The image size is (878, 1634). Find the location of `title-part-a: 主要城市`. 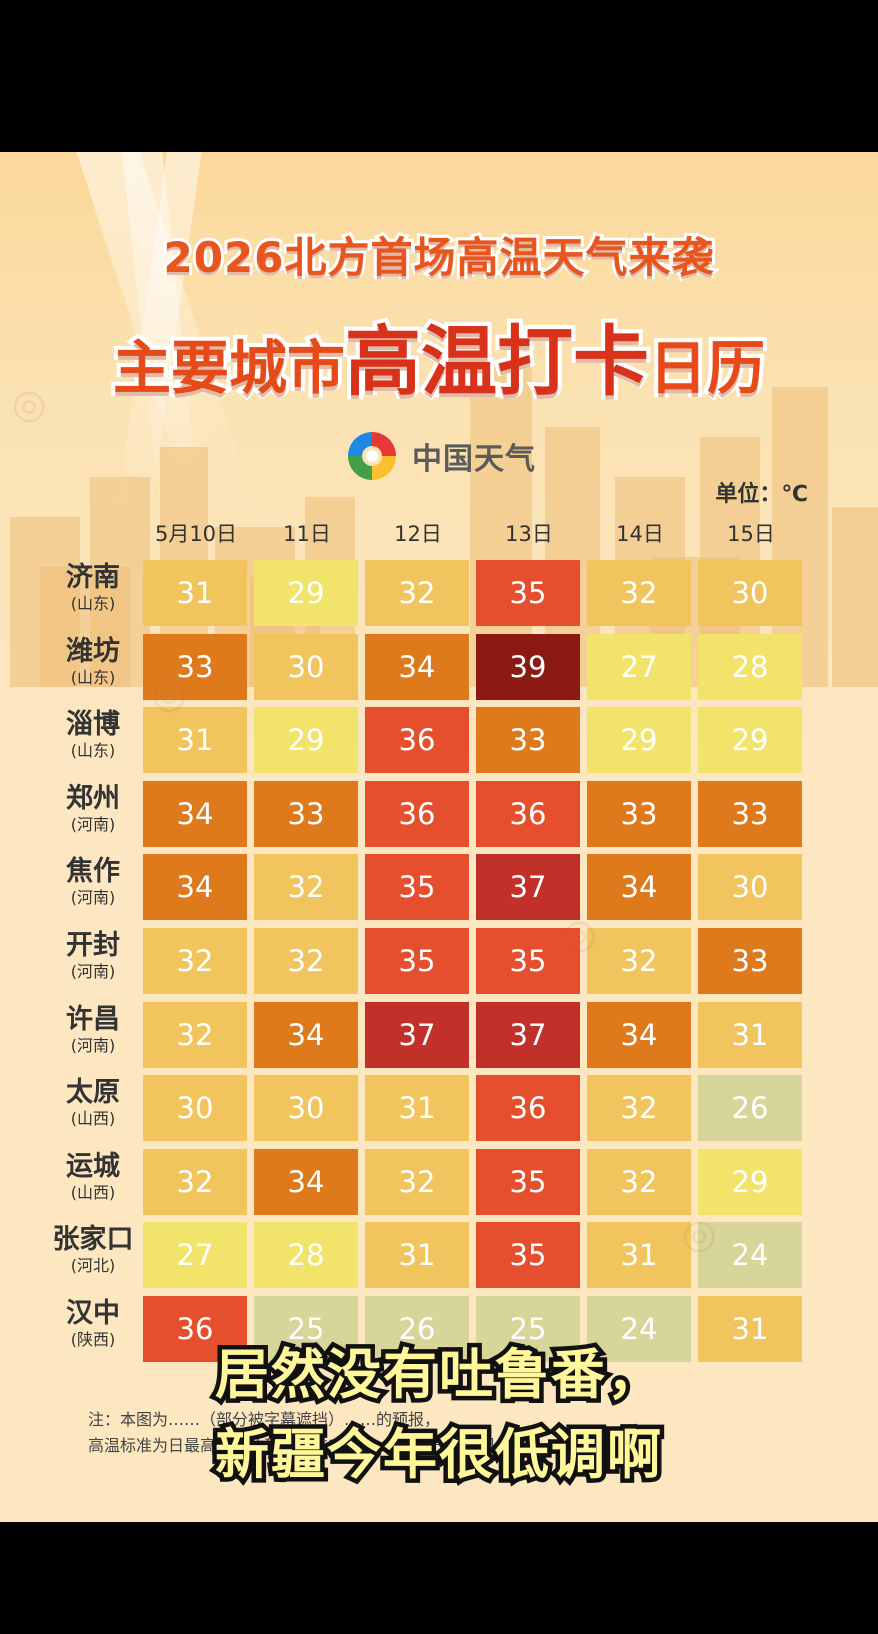

title-part-a: 主要城市 is located at coordinates (229, 368).